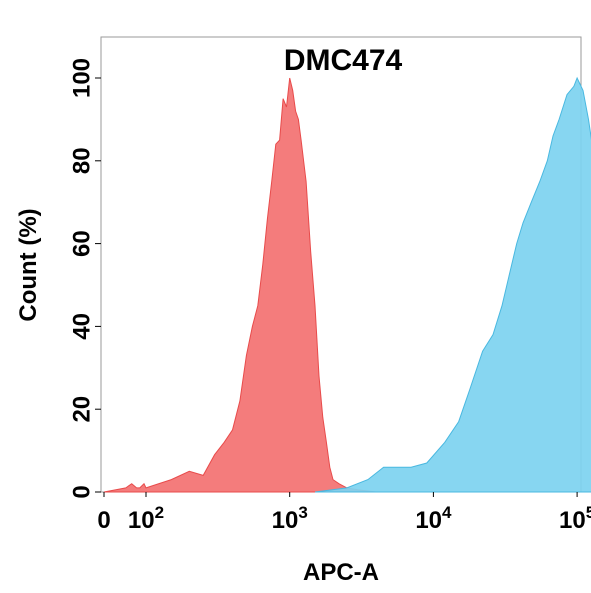  I want to click on x-tick-label: 0, so click(103, 520).